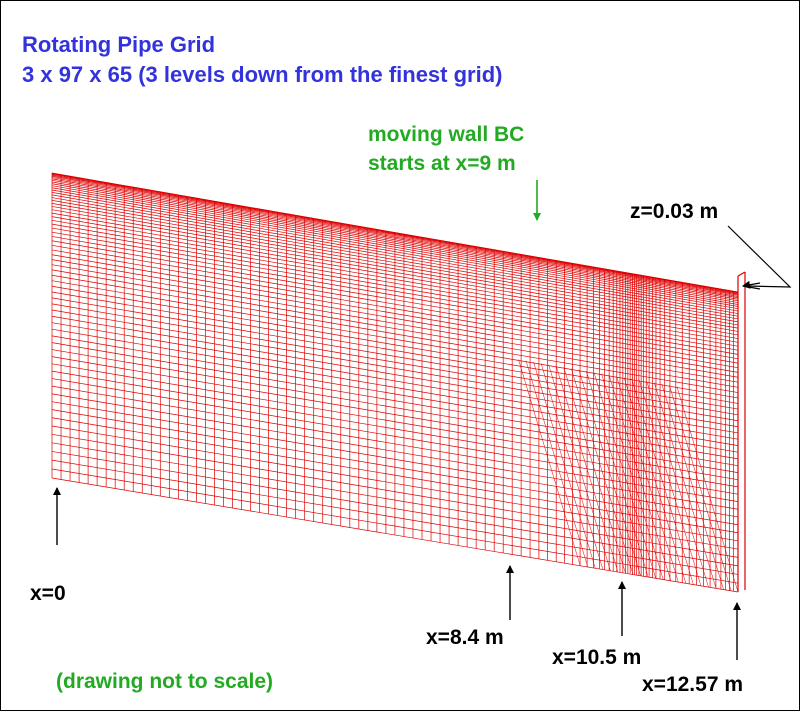  What do you see at coordinates (164, 681) in the screenshot?
I see `scale-note: (drawing not to scale)` at bounding box center [164, 681].